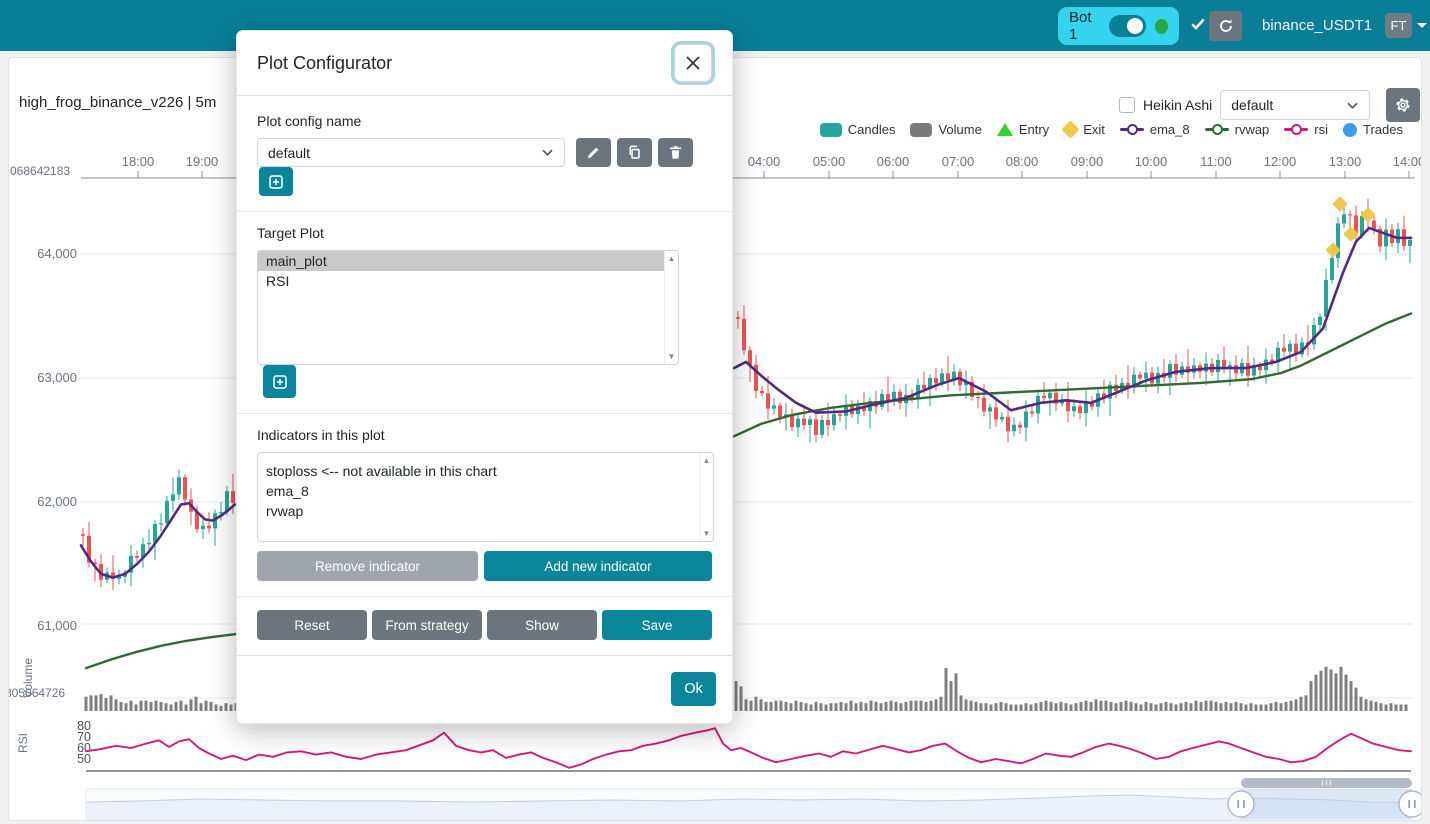  Describe the element at coordinates (411, 152) in the screenshot. I see `config-name-select: default` at that location.